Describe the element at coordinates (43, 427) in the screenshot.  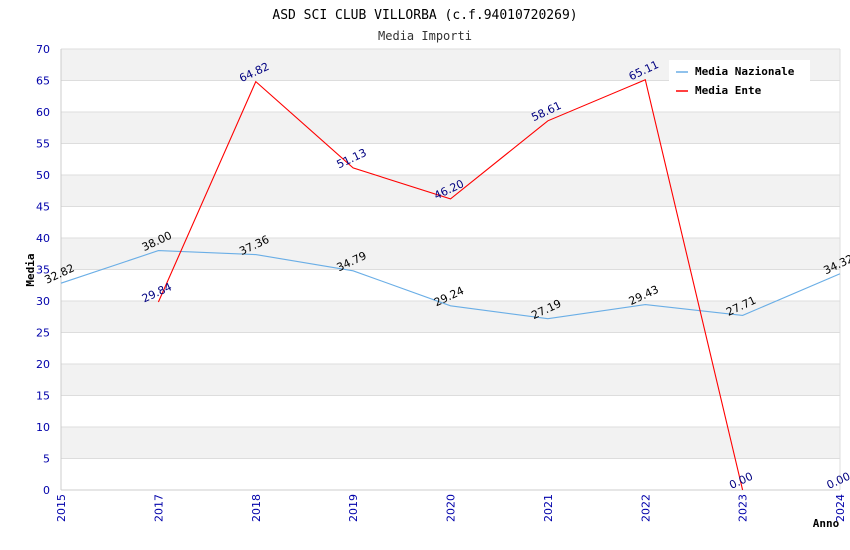
I see `y-tick-label: 10` at that location.